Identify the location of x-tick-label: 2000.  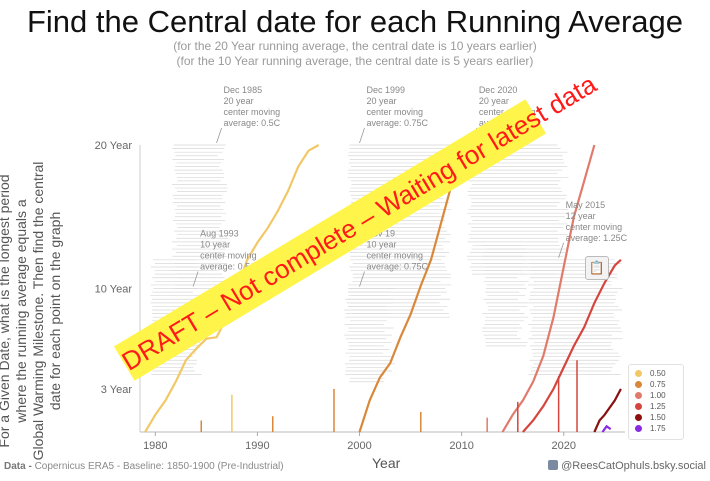
(359, 446).